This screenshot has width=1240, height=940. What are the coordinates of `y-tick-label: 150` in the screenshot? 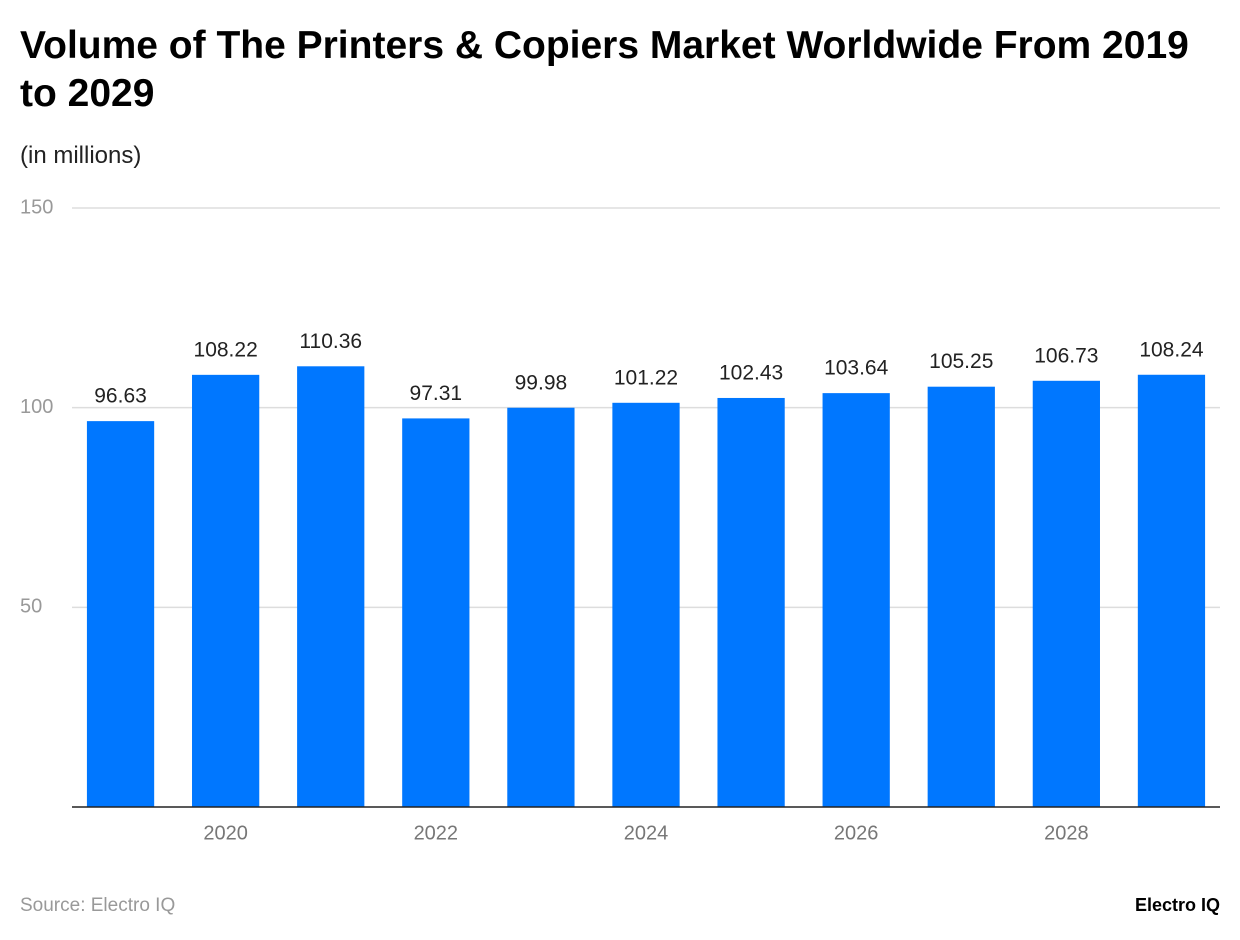 It's located at (36, 207).